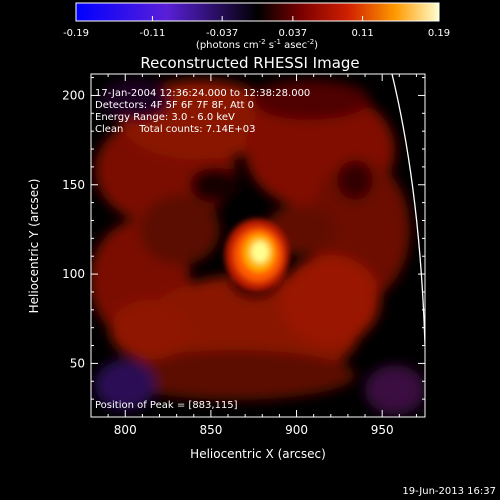 The width and height of the screenshot is (500, 500). I want to click on peak-position-label: Position of Peak = [883,115], so click(166, 405).